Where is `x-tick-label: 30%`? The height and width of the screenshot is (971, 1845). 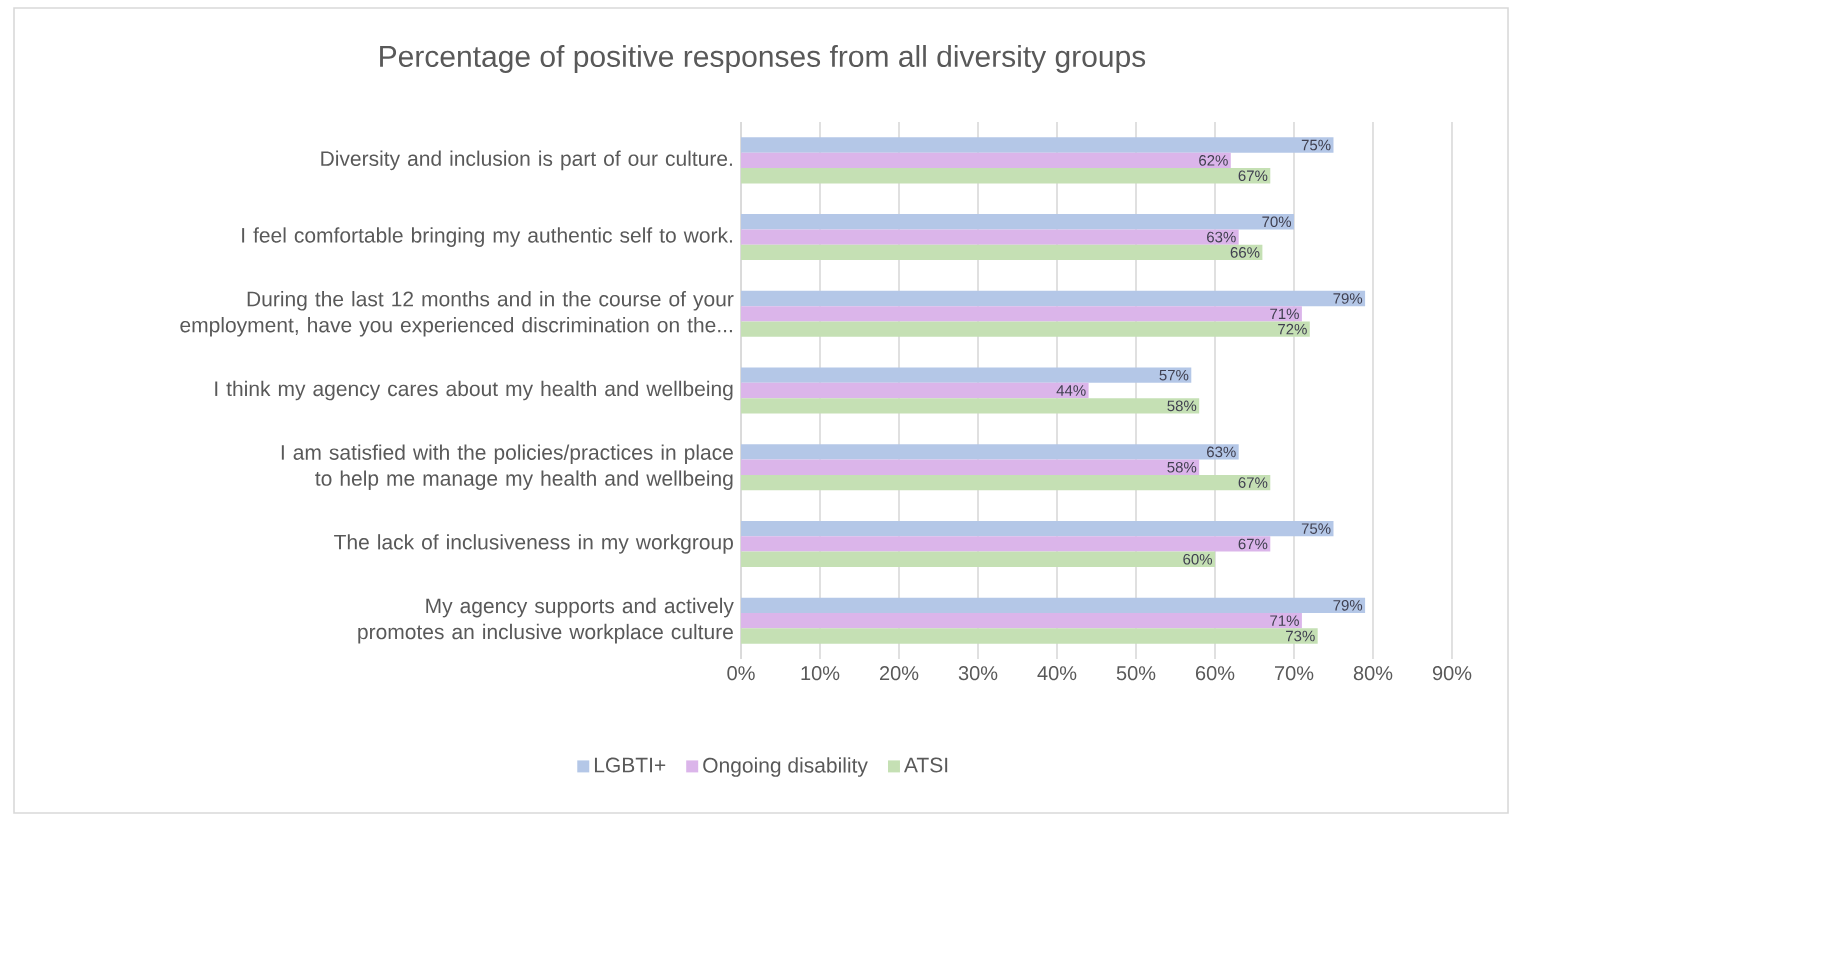 x-tick-label: 30% is located at coordinates (978, 673).